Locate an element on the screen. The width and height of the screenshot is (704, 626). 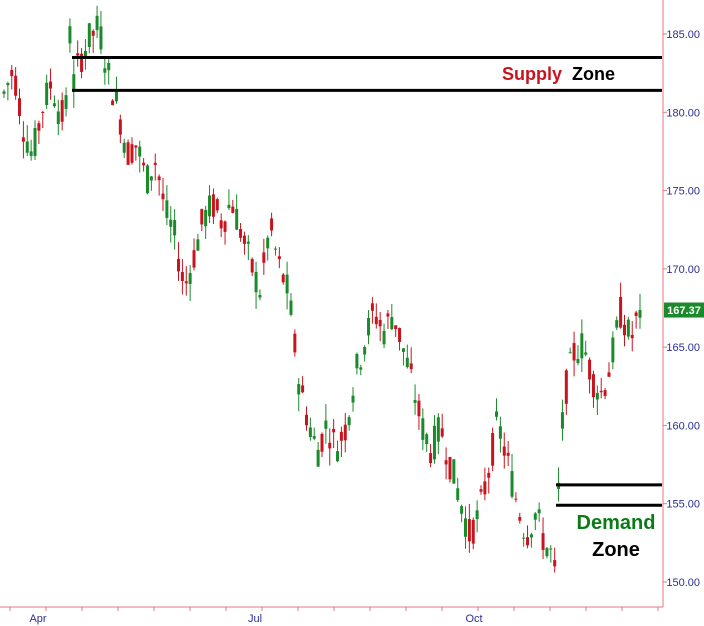
y-tick-label: 150.00 is located at coordinates (683, 583).